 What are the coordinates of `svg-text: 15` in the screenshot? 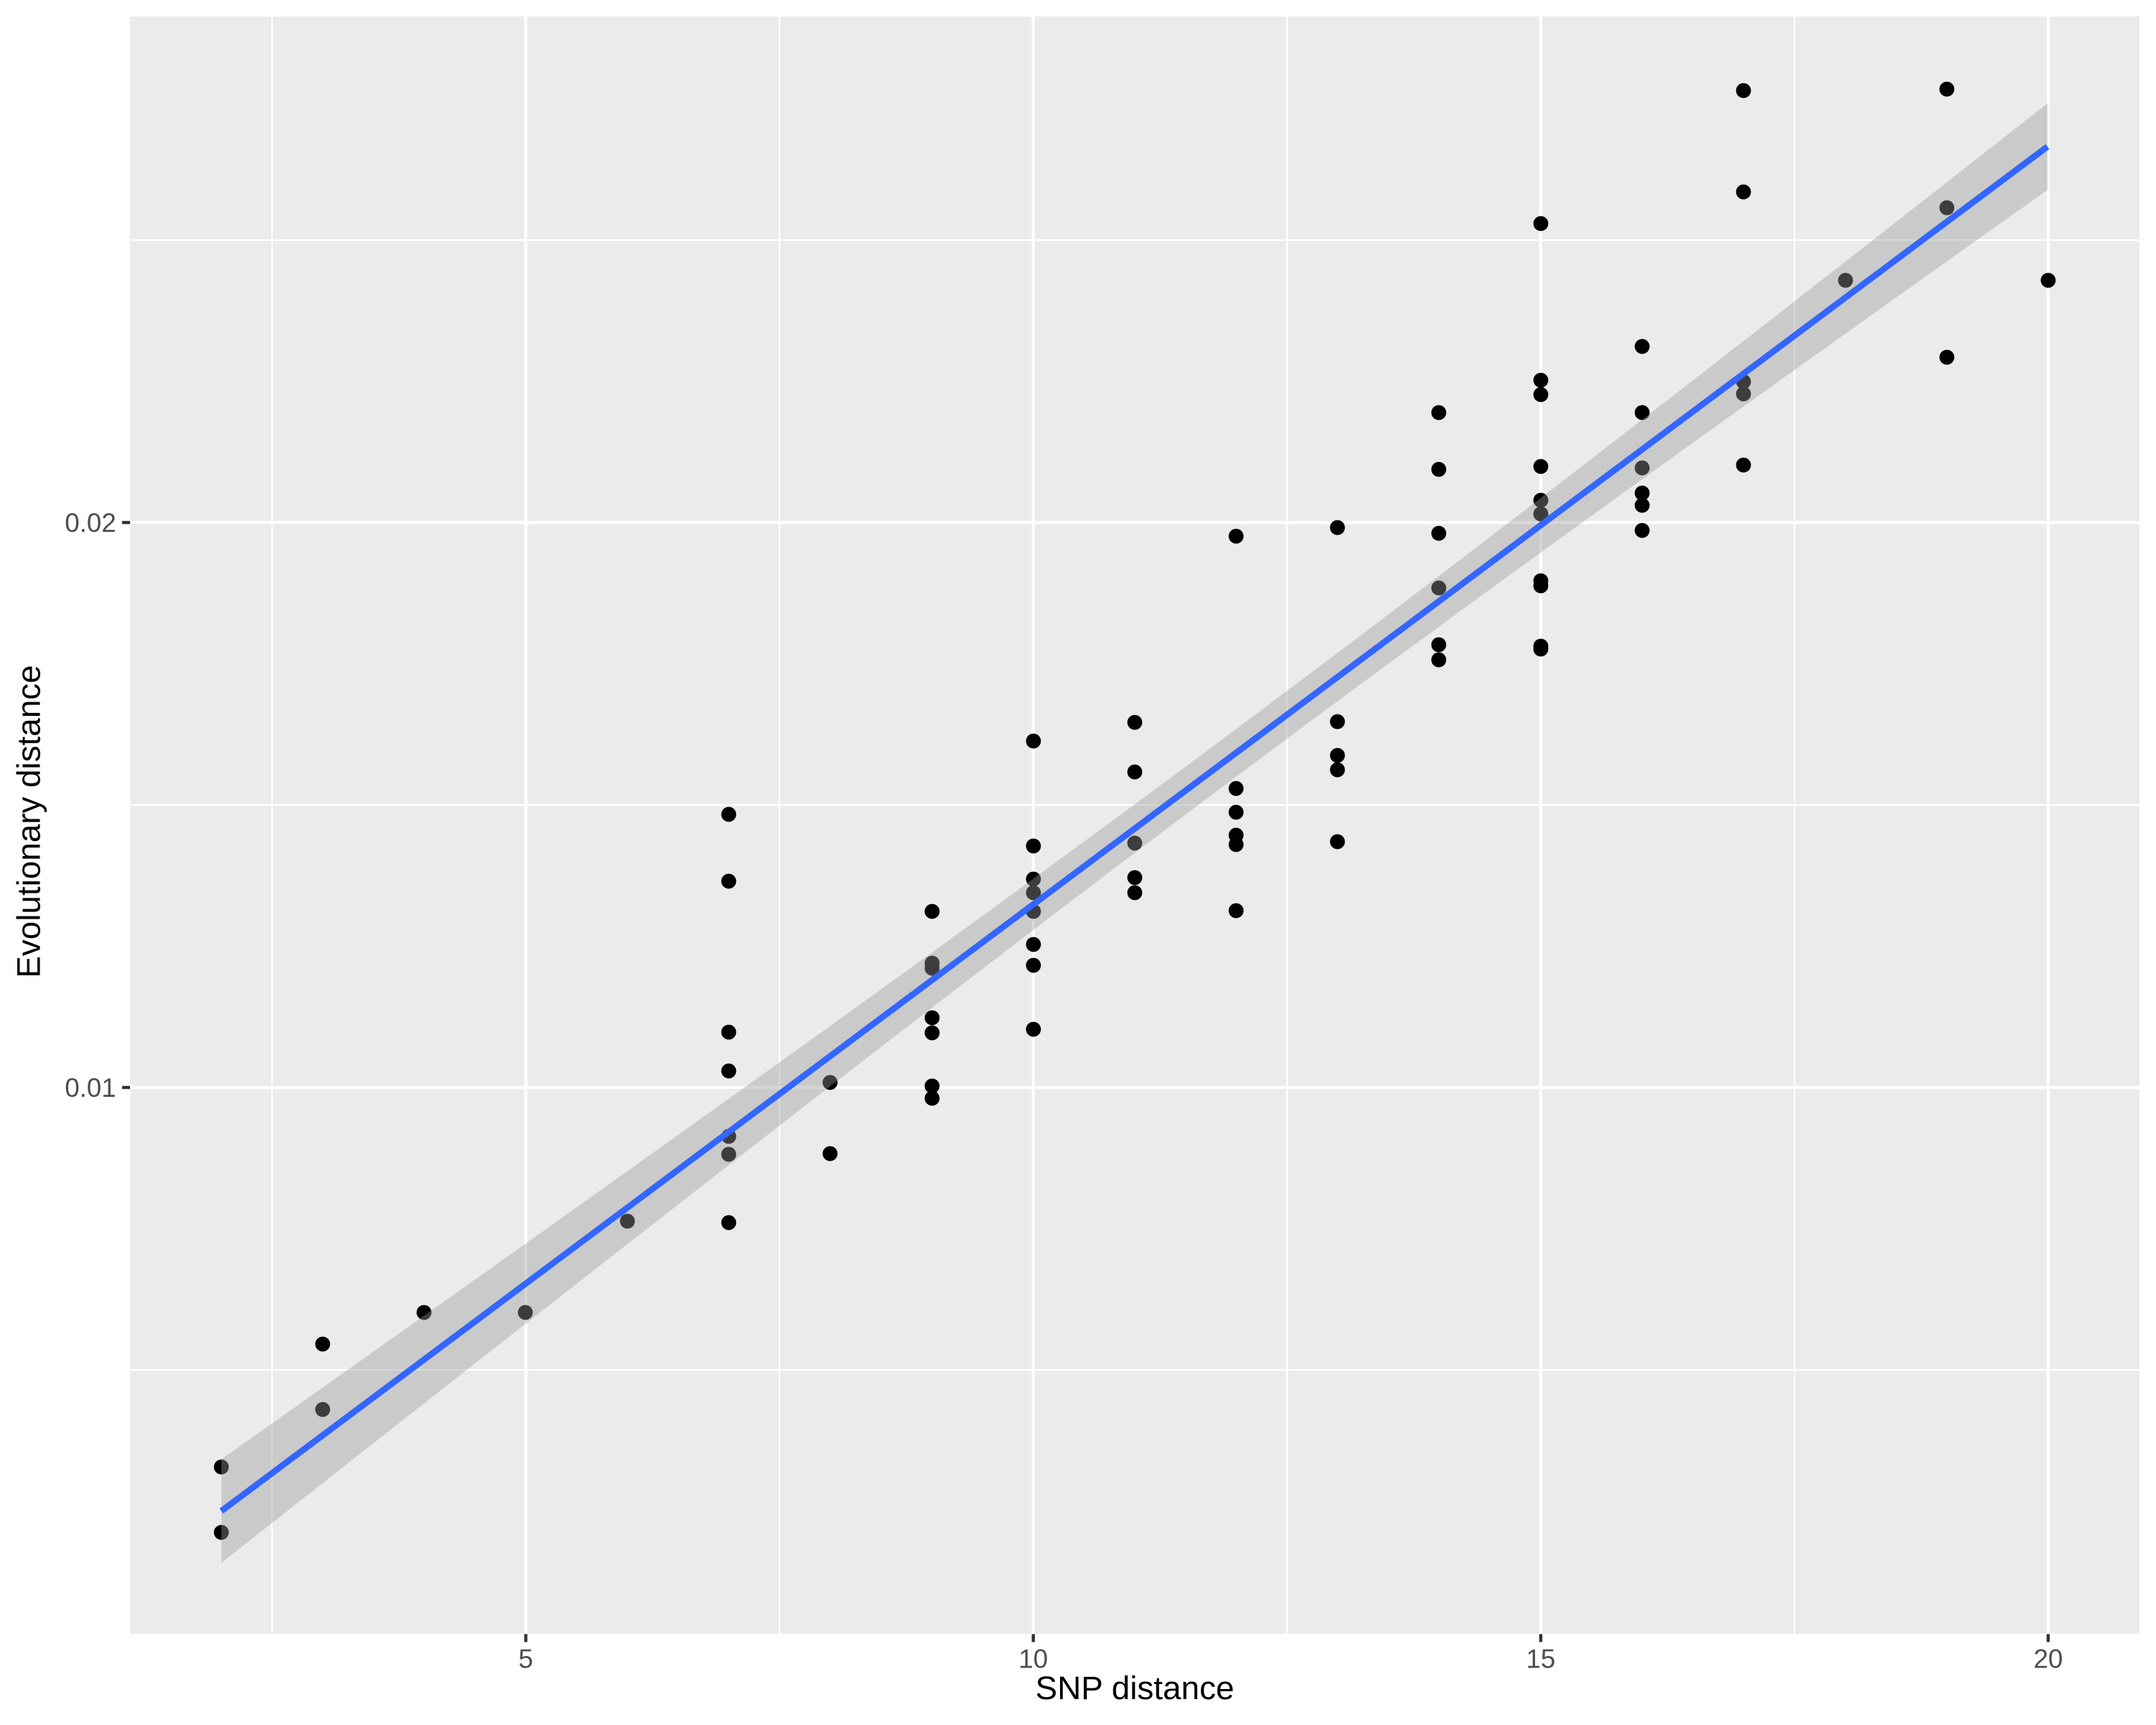 It's located at (1540, 1659).